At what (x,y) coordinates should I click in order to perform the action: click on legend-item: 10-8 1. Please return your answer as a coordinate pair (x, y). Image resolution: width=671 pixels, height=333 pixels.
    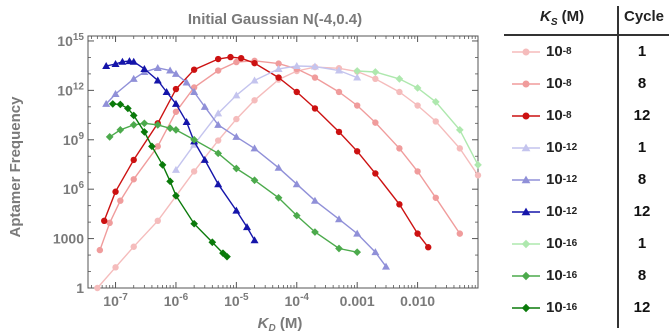
    Looking at the image, I should click on (584, 54).